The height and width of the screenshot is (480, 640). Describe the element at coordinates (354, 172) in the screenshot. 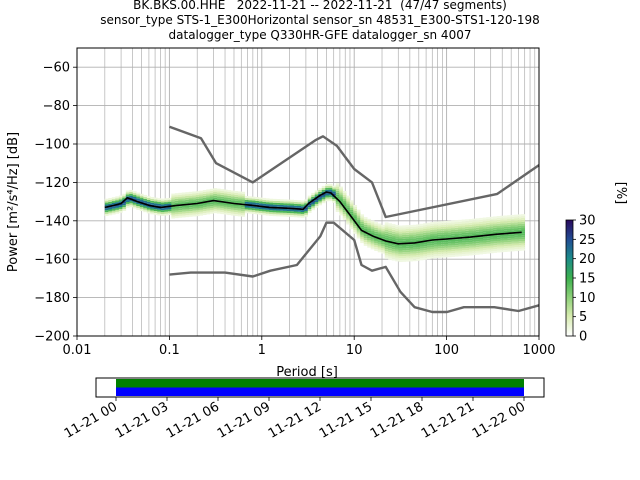

I see `high-noise-model-line` at that location.